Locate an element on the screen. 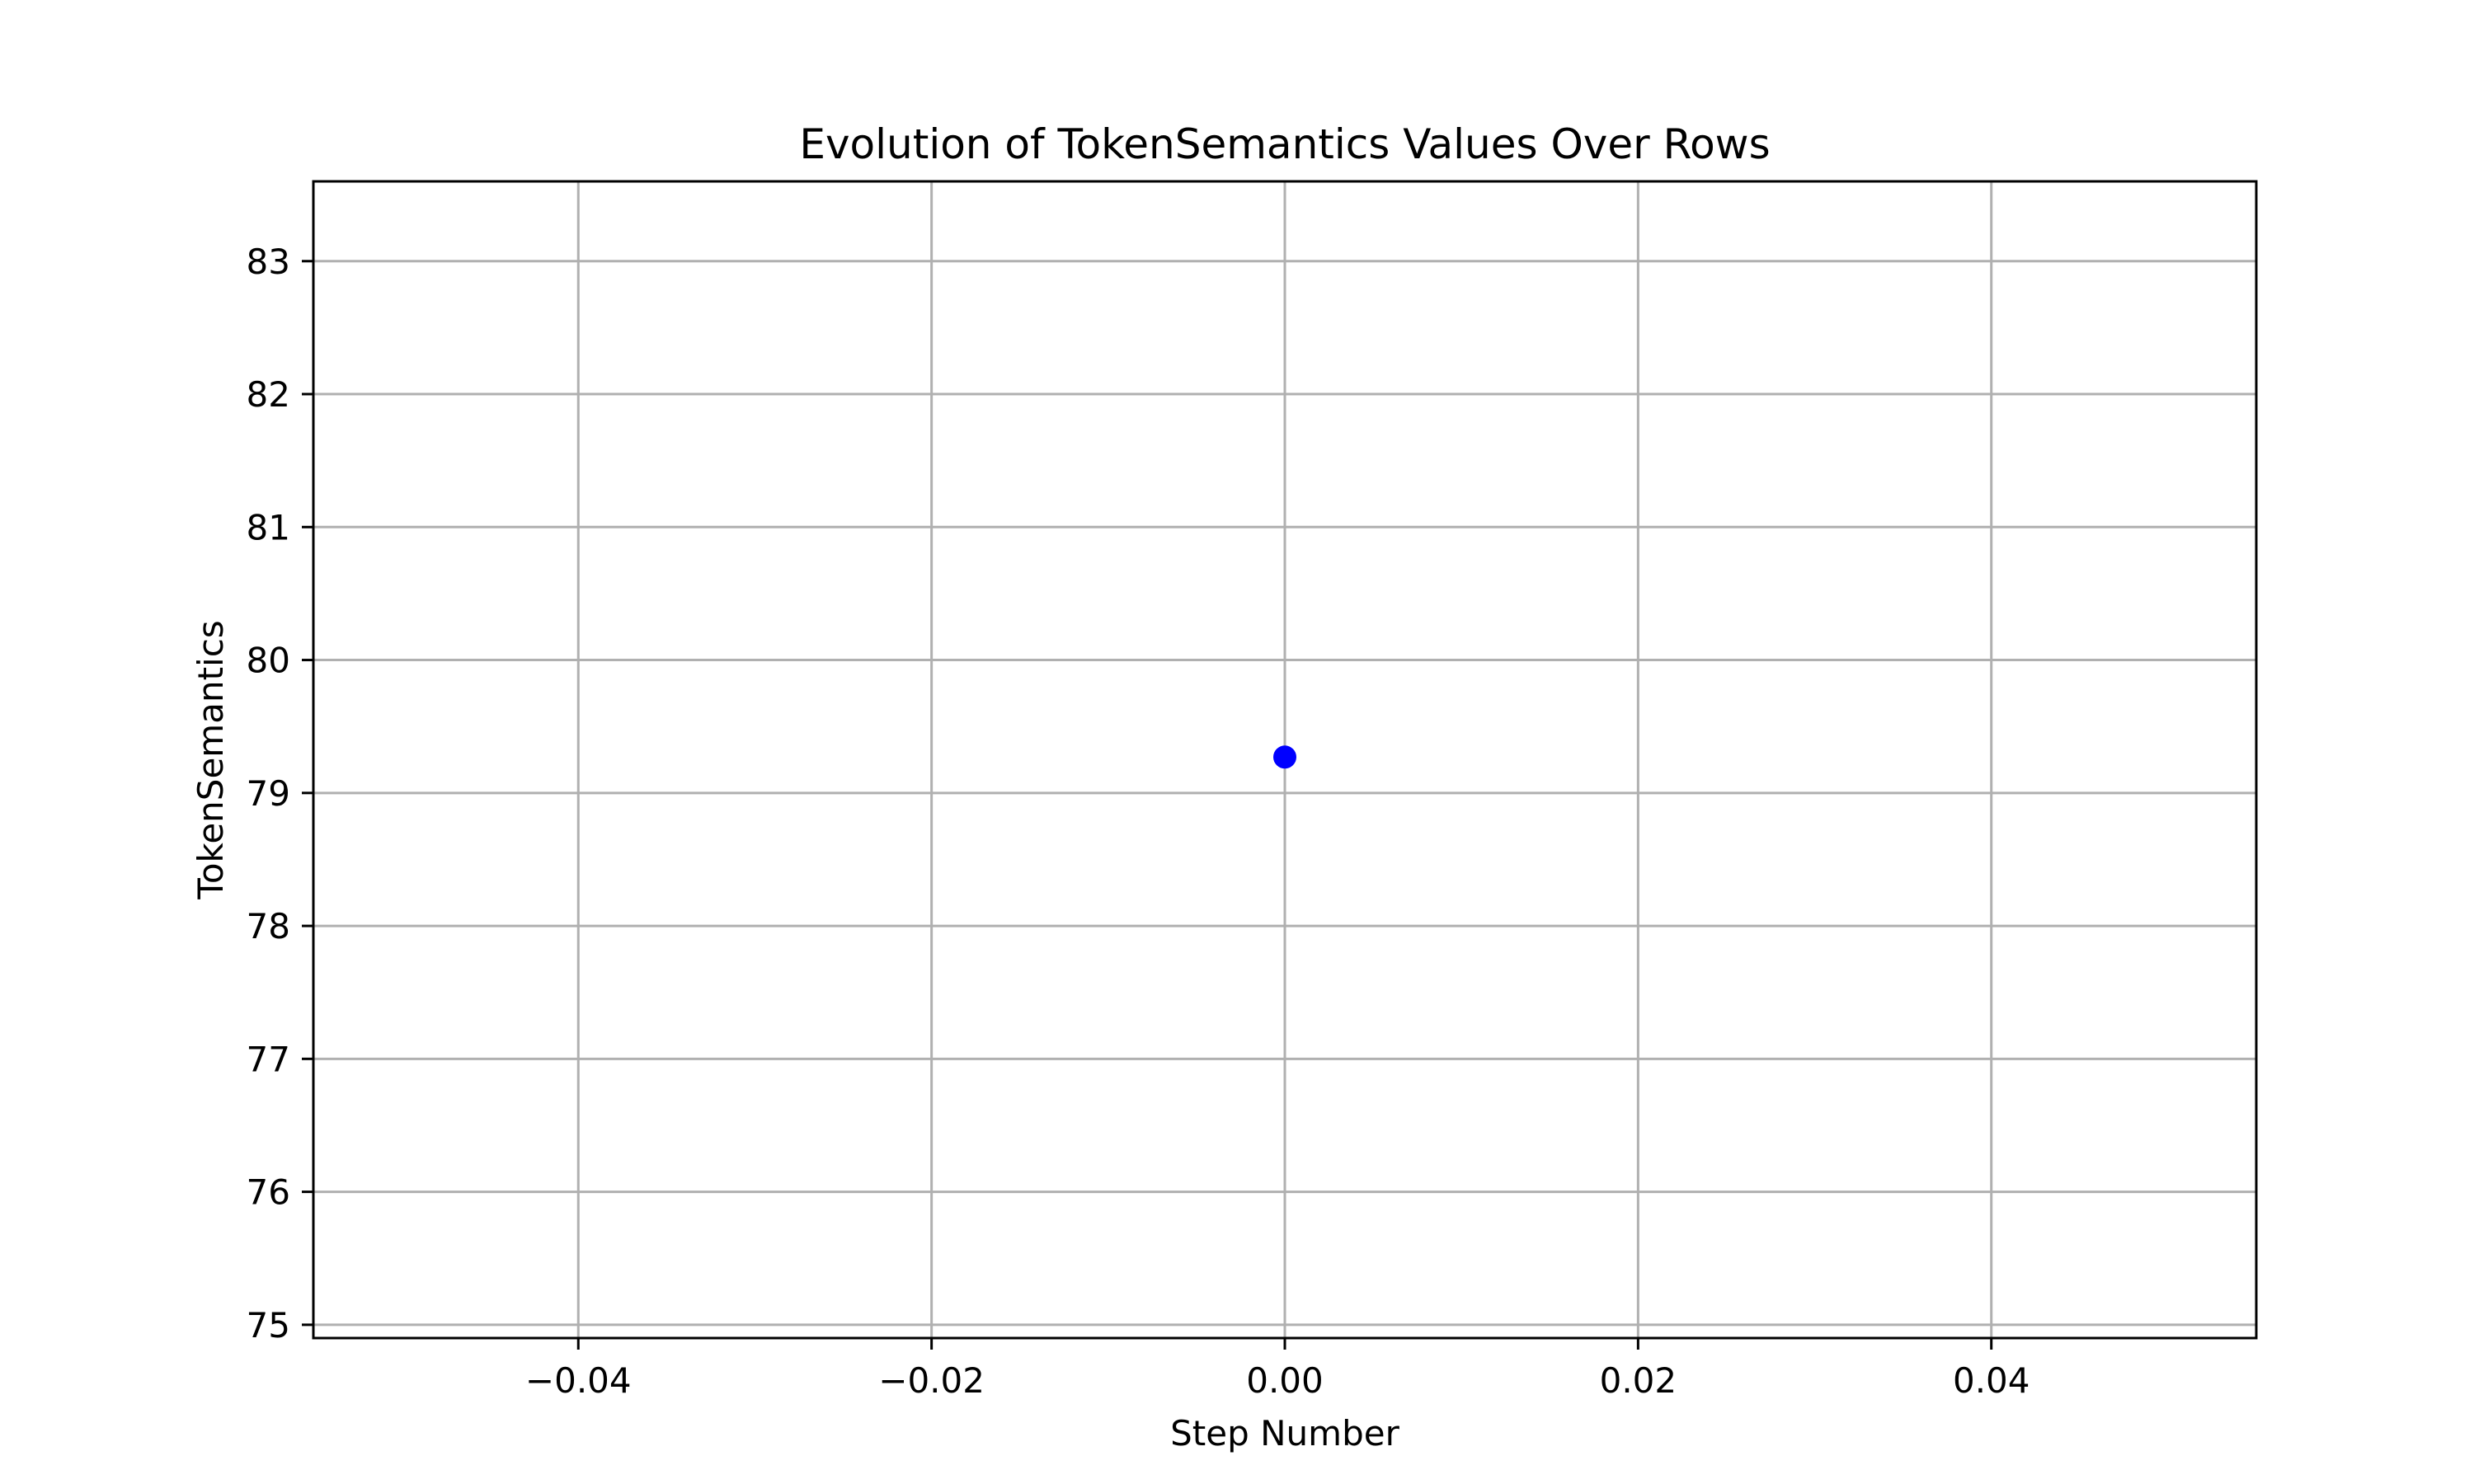  y-tick-label: 75 is located at coordinates (268, 1325).